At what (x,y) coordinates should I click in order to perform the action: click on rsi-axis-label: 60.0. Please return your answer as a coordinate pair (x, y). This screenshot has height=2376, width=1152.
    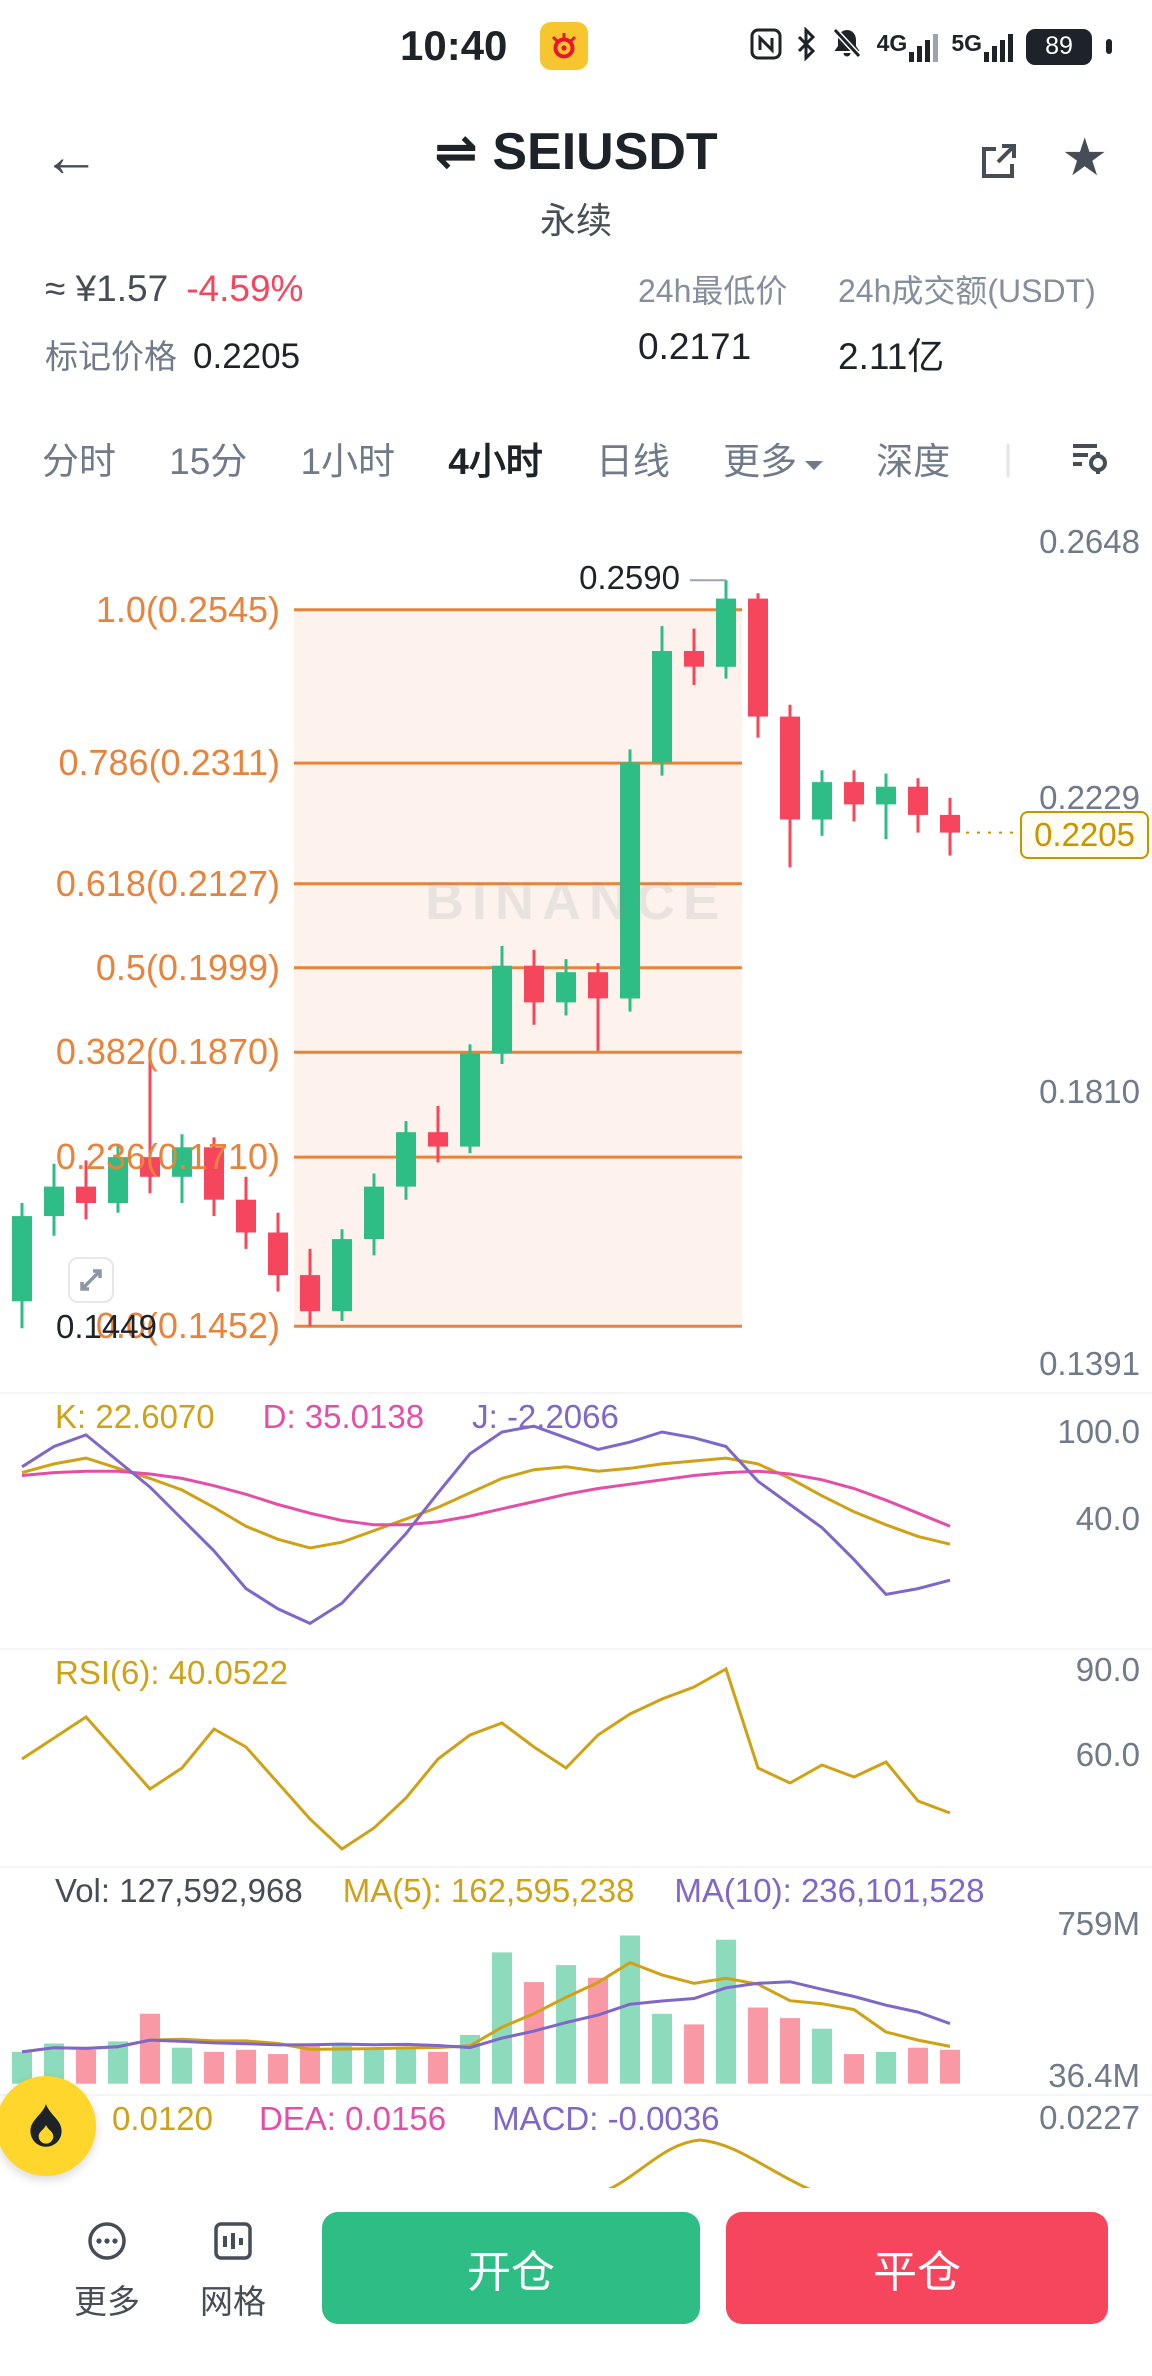
    Looking at the image, I should click on (1107, 1754).